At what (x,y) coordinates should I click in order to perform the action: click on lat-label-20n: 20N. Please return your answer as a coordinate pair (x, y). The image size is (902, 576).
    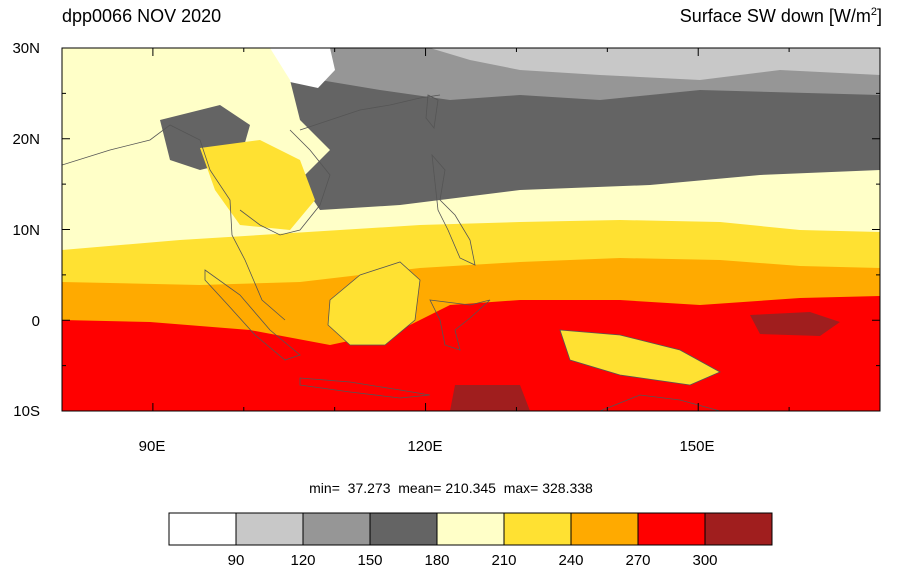
    Looking at the image, I should click on (26, 139).